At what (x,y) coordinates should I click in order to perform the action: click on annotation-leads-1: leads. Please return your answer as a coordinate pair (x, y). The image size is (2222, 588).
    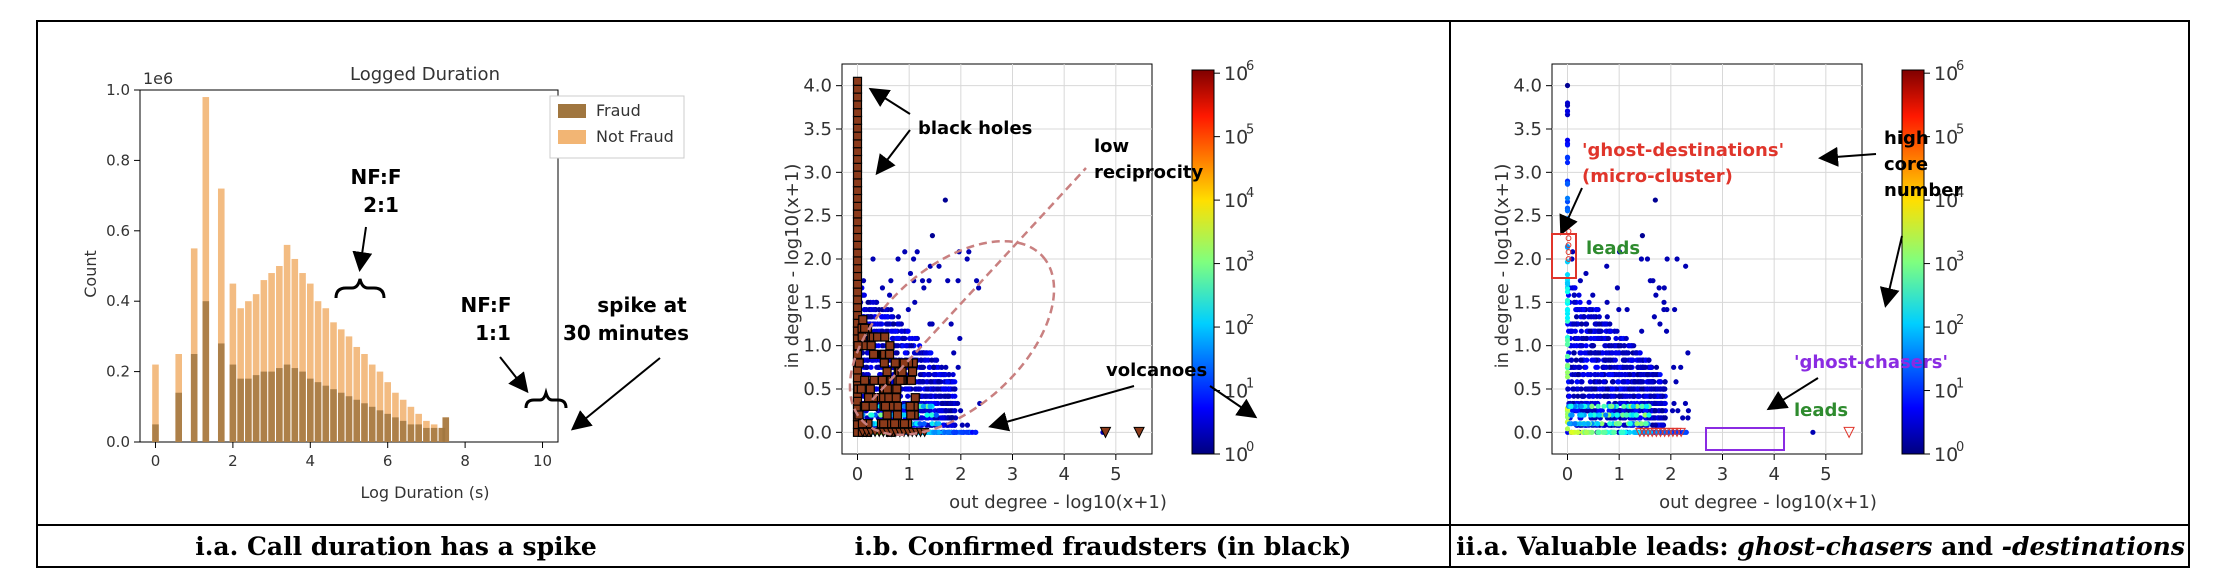
    Looking at the image, I should click on (1613, 248).